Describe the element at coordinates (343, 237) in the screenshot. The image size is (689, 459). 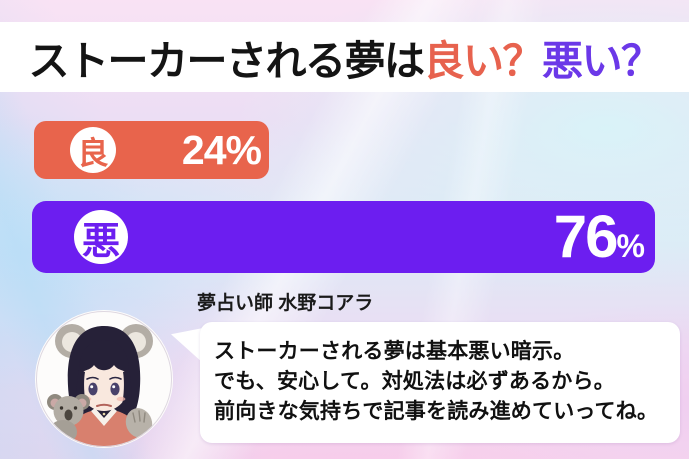
I see `bad-result-bar: 悪 76%` at that location.